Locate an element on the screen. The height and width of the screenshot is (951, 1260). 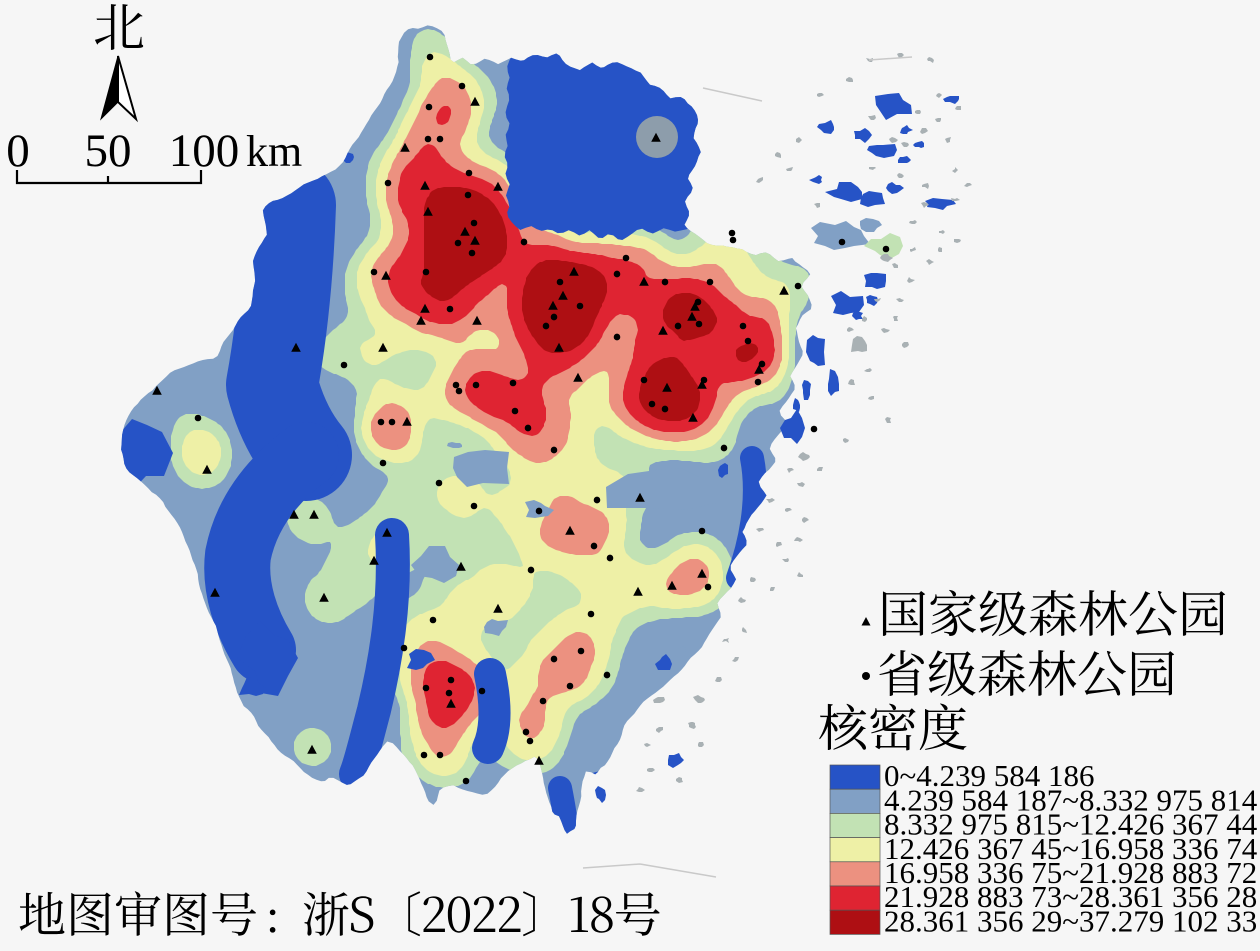
svg-text: 100 is located at coordinates (204, 151).